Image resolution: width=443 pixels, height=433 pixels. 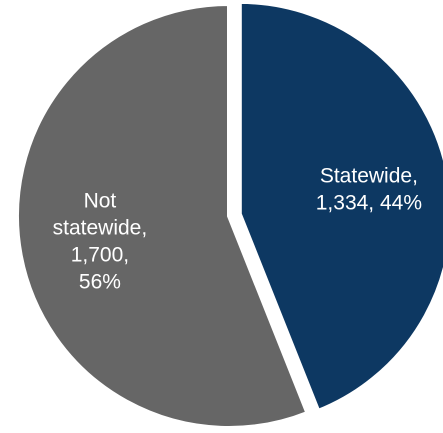 What do you see at coordinates (369, 203) in the screenshot?
I see `data-label-line: 1,334, 44%` at bounding box center [369, 203].